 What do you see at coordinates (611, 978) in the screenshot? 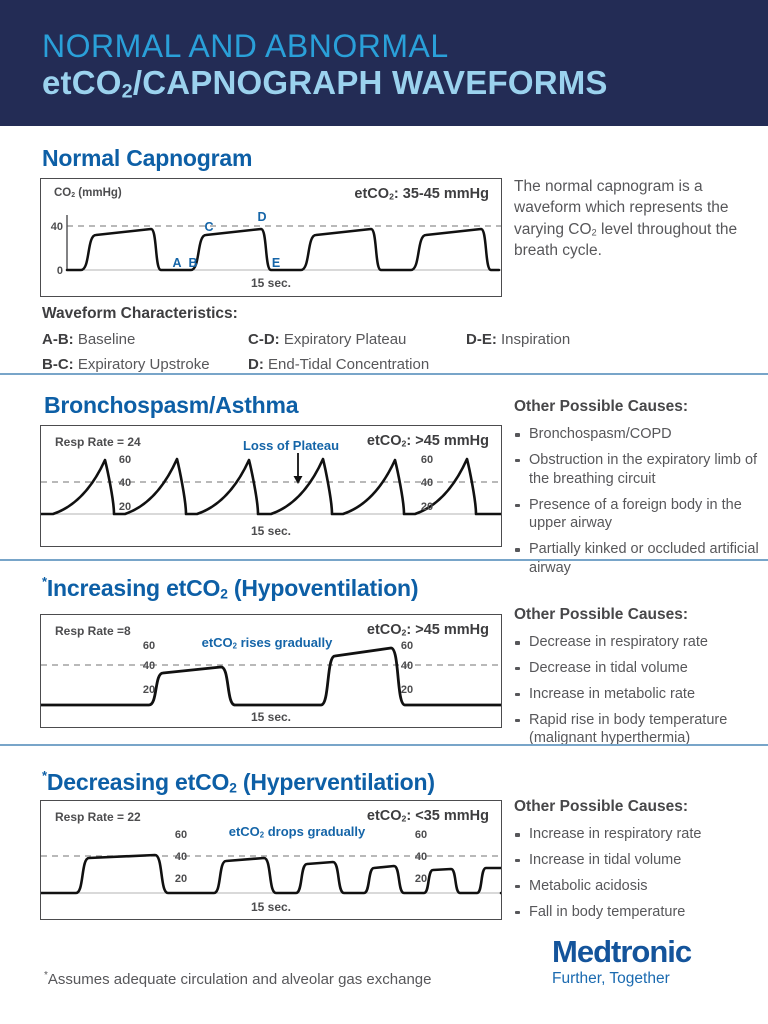
I see `medtronic-tagline: Further, Together` at bounding box center [611, 978].